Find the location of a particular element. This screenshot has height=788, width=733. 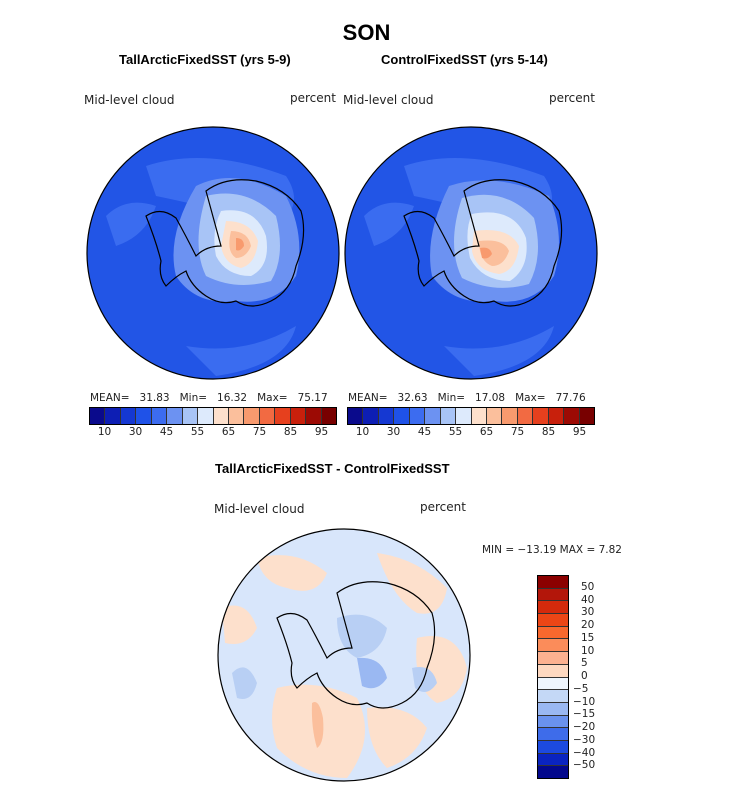

left-variable-label: Mid-level cloud is located at coordinates (129, 100).